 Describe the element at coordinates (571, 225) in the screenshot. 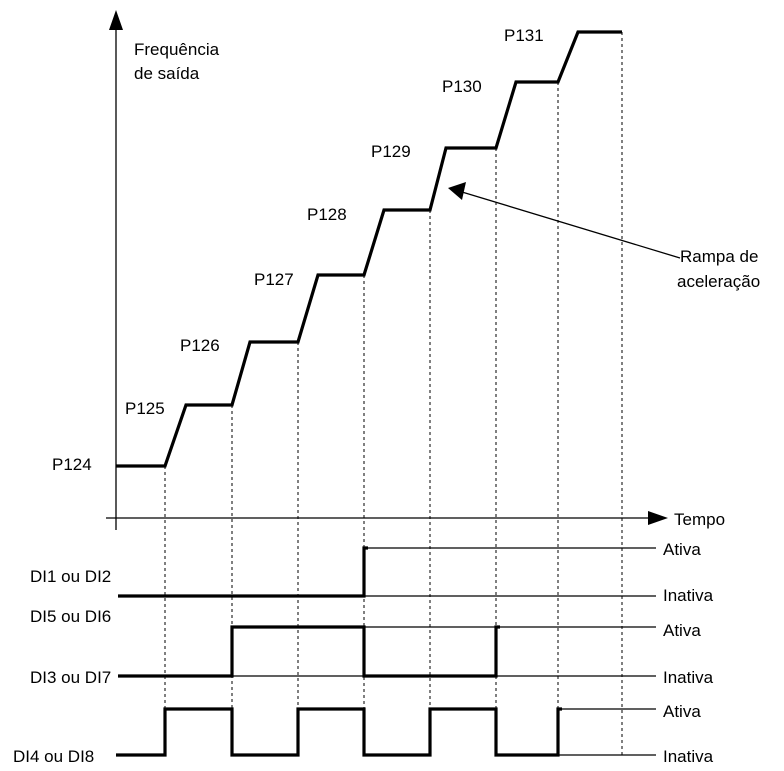

I see `ramp-arrow-line` at that location.